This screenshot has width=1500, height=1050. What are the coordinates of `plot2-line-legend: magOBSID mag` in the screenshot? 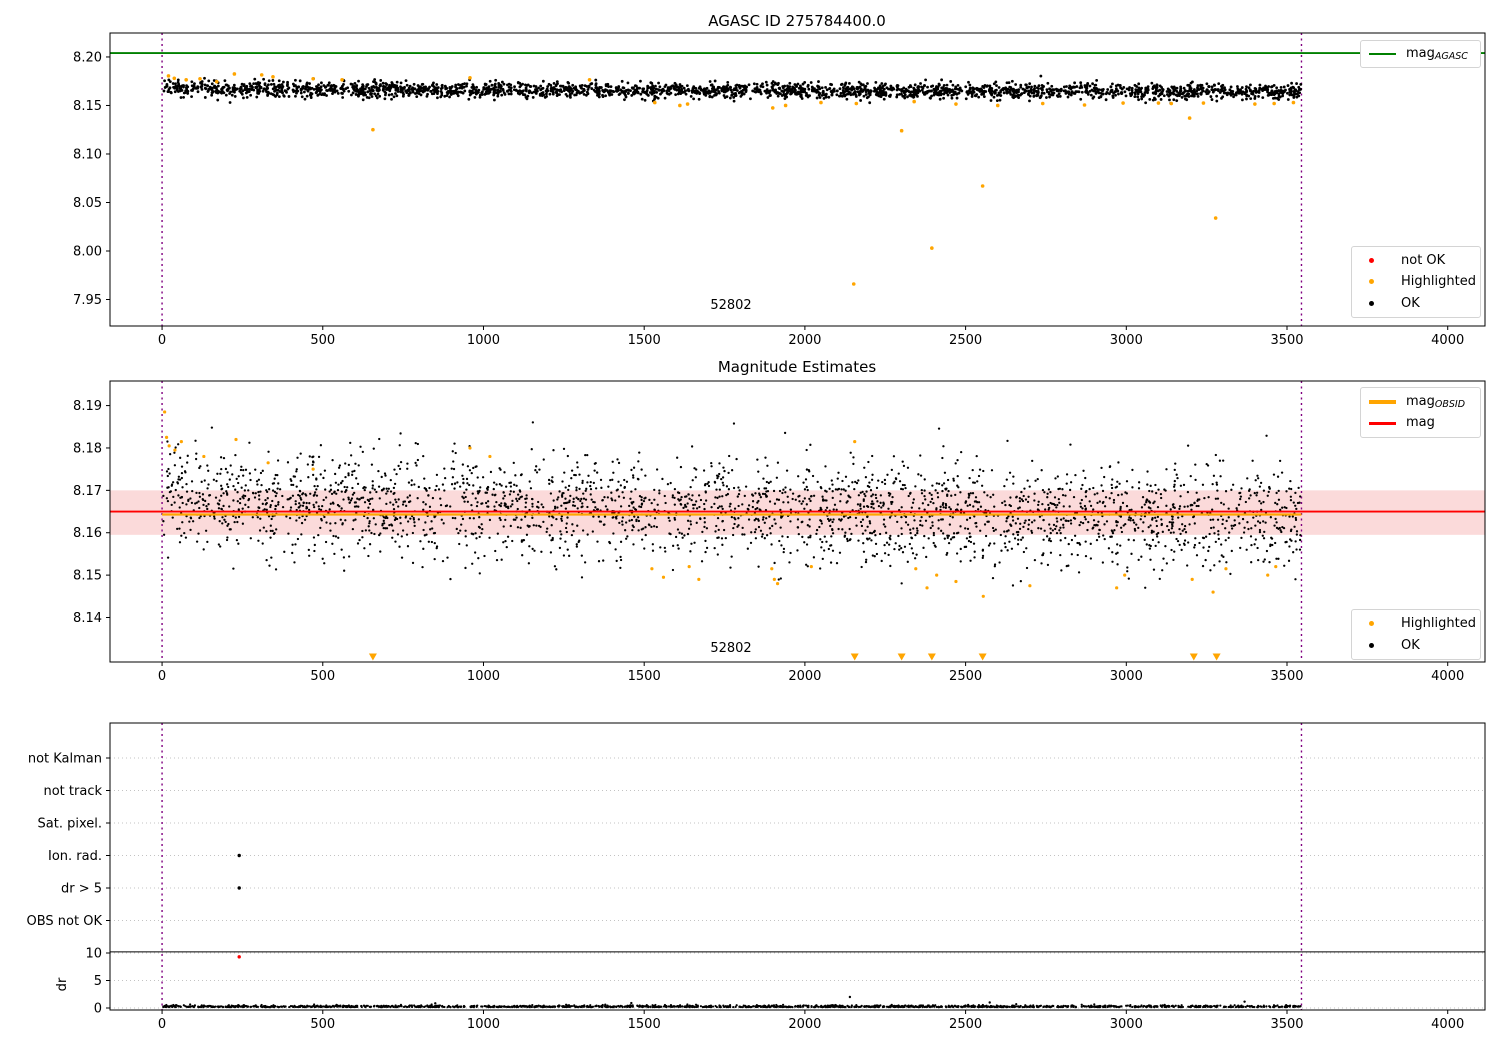 It's located at (1420, 412).